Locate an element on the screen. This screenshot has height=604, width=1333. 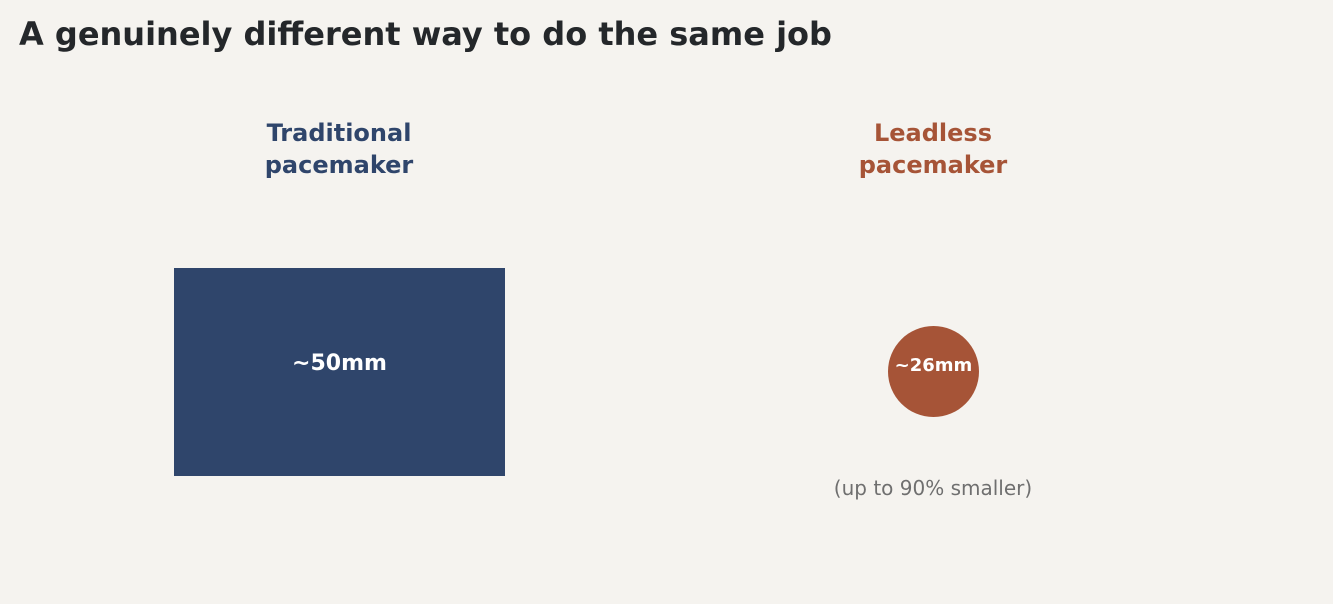
leadless-pacemaker-heading: Leadless pacemaker is located at coordinates (933, 149).